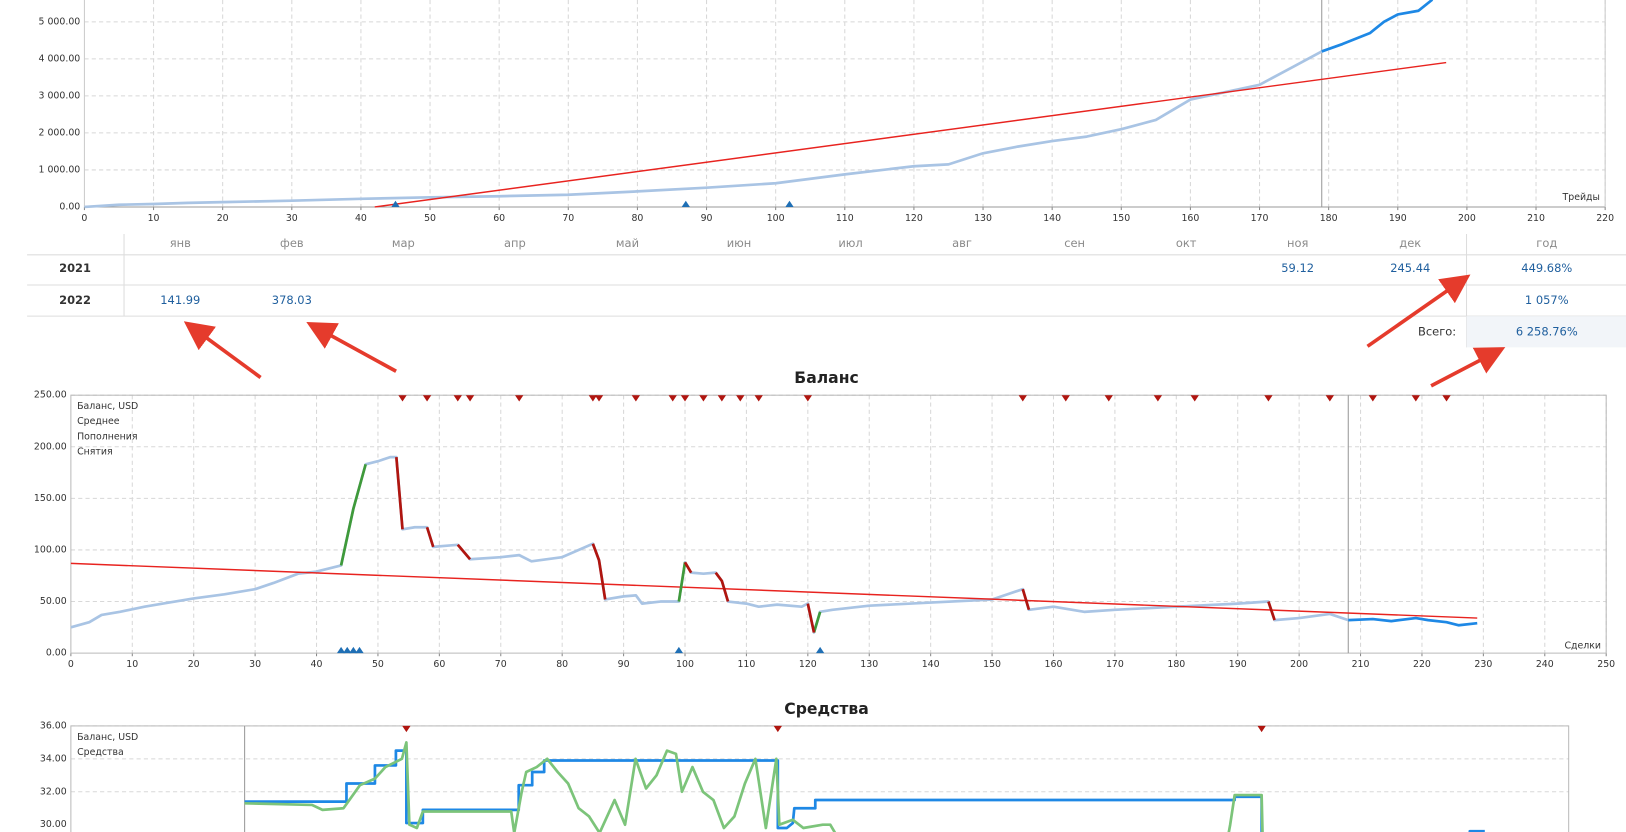 This screenshot has height=832, width=1626. I want to click on x-tick-label: 150, so click(992, 664).